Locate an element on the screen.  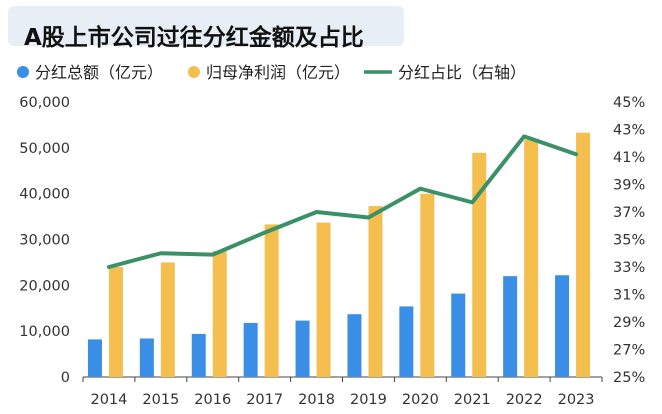
title-banner: A股上市公司过往分红金额及占比 is located at coordinates (206, 28).